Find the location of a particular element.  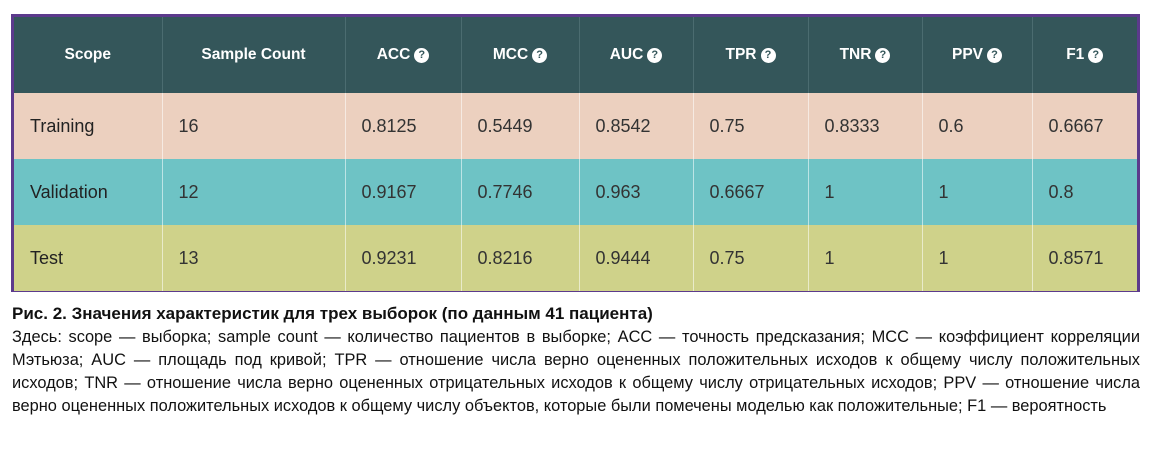

column-header-label: TNR is located at coordinates (855, 54).